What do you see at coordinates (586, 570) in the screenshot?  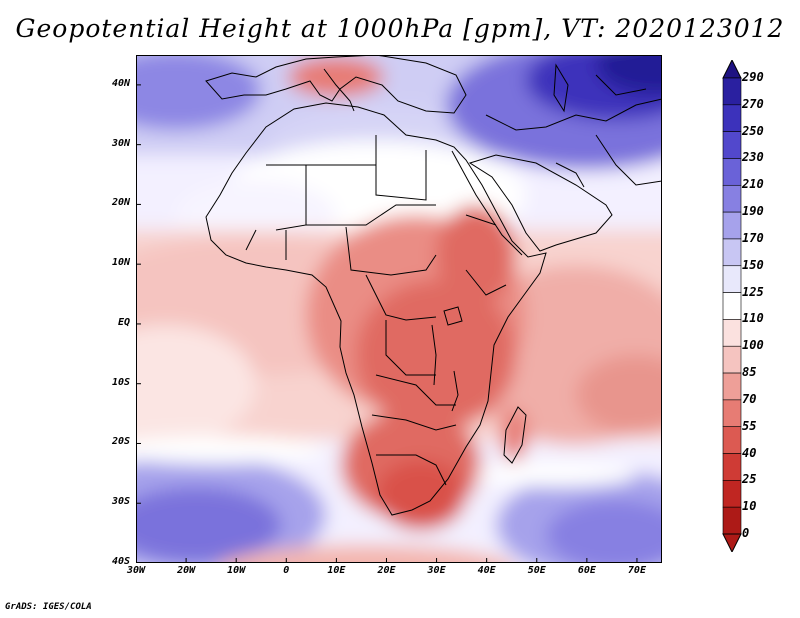 I see `lon-tick-label: 60E` at bounding box center [586, 570].